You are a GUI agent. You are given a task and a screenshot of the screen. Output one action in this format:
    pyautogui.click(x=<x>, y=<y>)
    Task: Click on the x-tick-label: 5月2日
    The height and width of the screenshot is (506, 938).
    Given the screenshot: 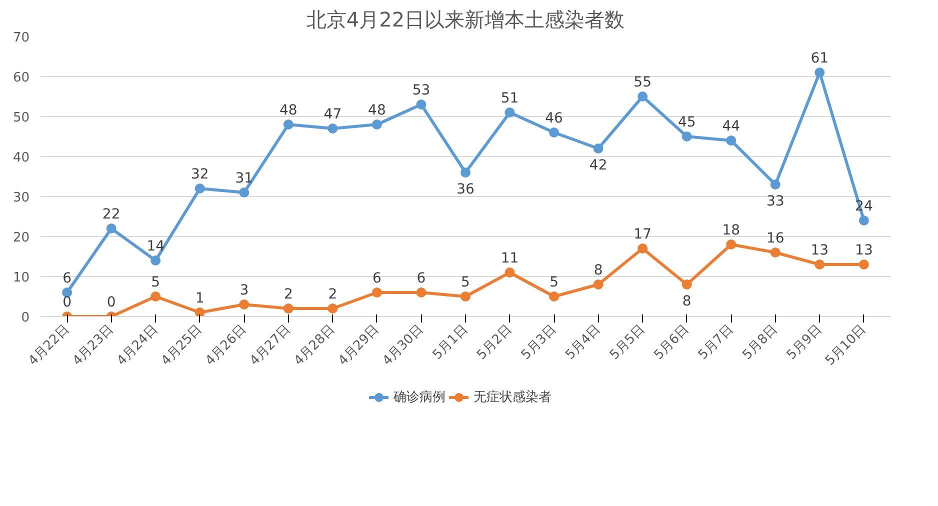 What is the action you would take?
    pyautogui.click(x=495, y=342)
    